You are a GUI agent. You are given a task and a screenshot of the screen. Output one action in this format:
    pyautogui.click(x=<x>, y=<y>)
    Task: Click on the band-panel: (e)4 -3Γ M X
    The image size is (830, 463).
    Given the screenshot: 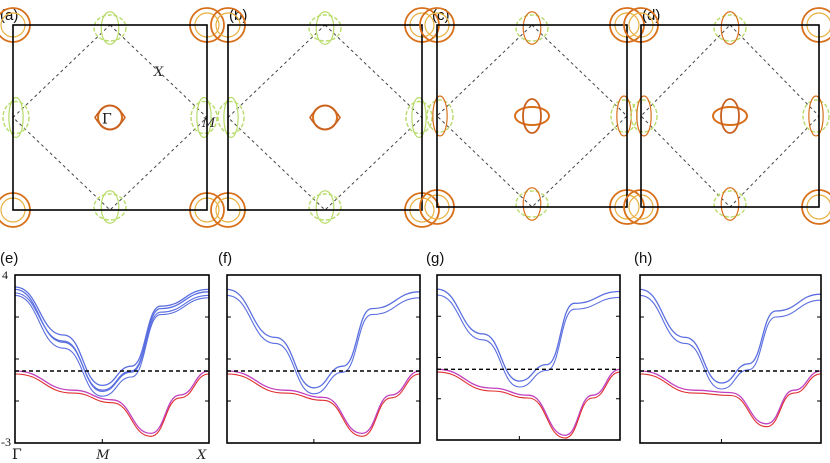 What is the action you would take?
    pyautogui.click(x=105, y=356)
    